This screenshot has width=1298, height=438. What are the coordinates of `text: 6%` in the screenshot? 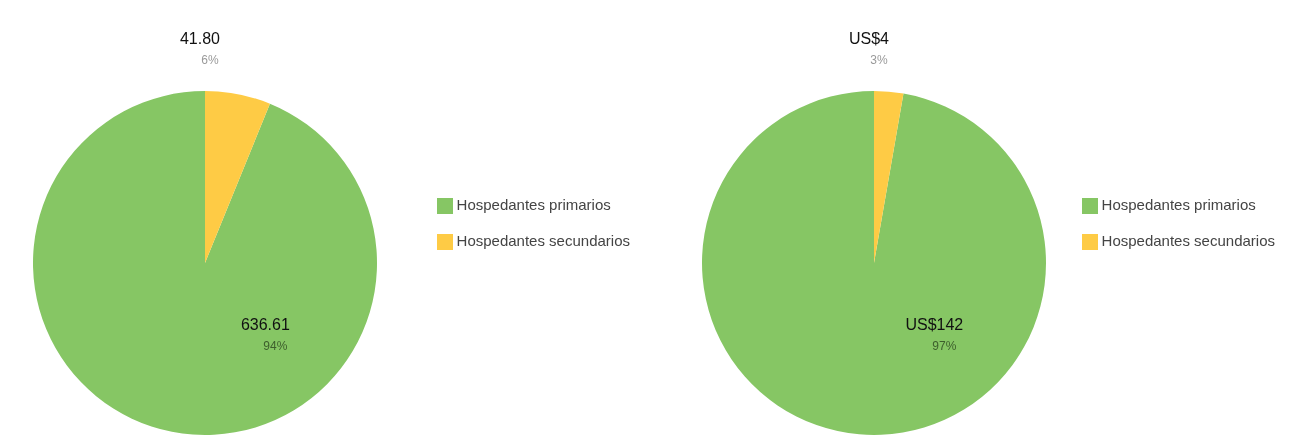 It's located at (210, 60).